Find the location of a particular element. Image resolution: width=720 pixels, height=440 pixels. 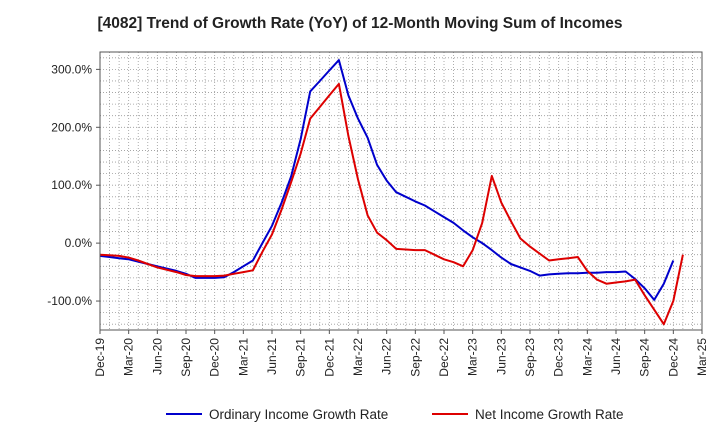

y-tick-label: 100.0% is located at coordinates (71, 185).